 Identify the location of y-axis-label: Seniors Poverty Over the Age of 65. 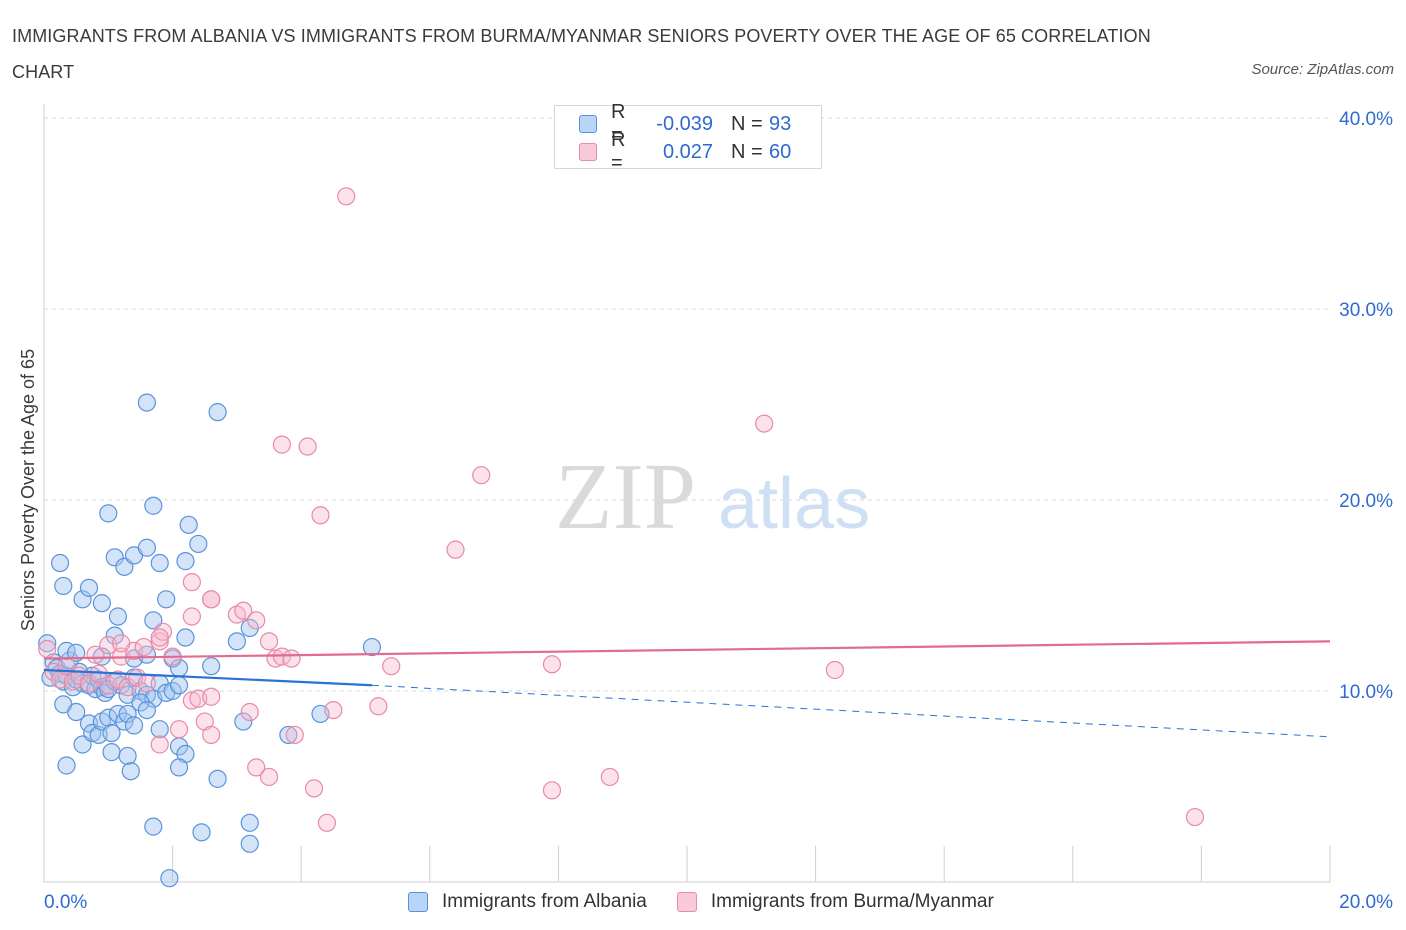
(28, 490).